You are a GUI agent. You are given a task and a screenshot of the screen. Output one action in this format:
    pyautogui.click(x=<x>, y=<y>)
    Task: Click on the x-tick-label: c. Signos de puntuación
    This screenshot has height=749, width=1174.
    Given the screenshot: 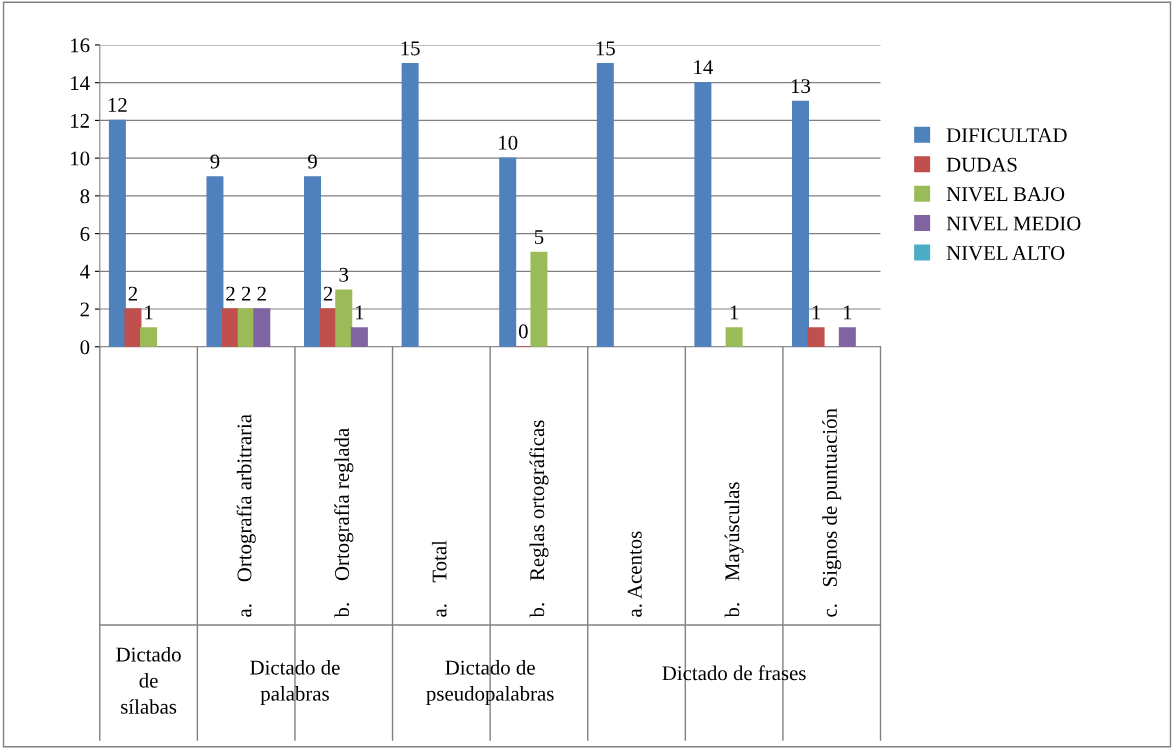 What is the action you would take?
    pyautogui.click(x=832, y=512)
    